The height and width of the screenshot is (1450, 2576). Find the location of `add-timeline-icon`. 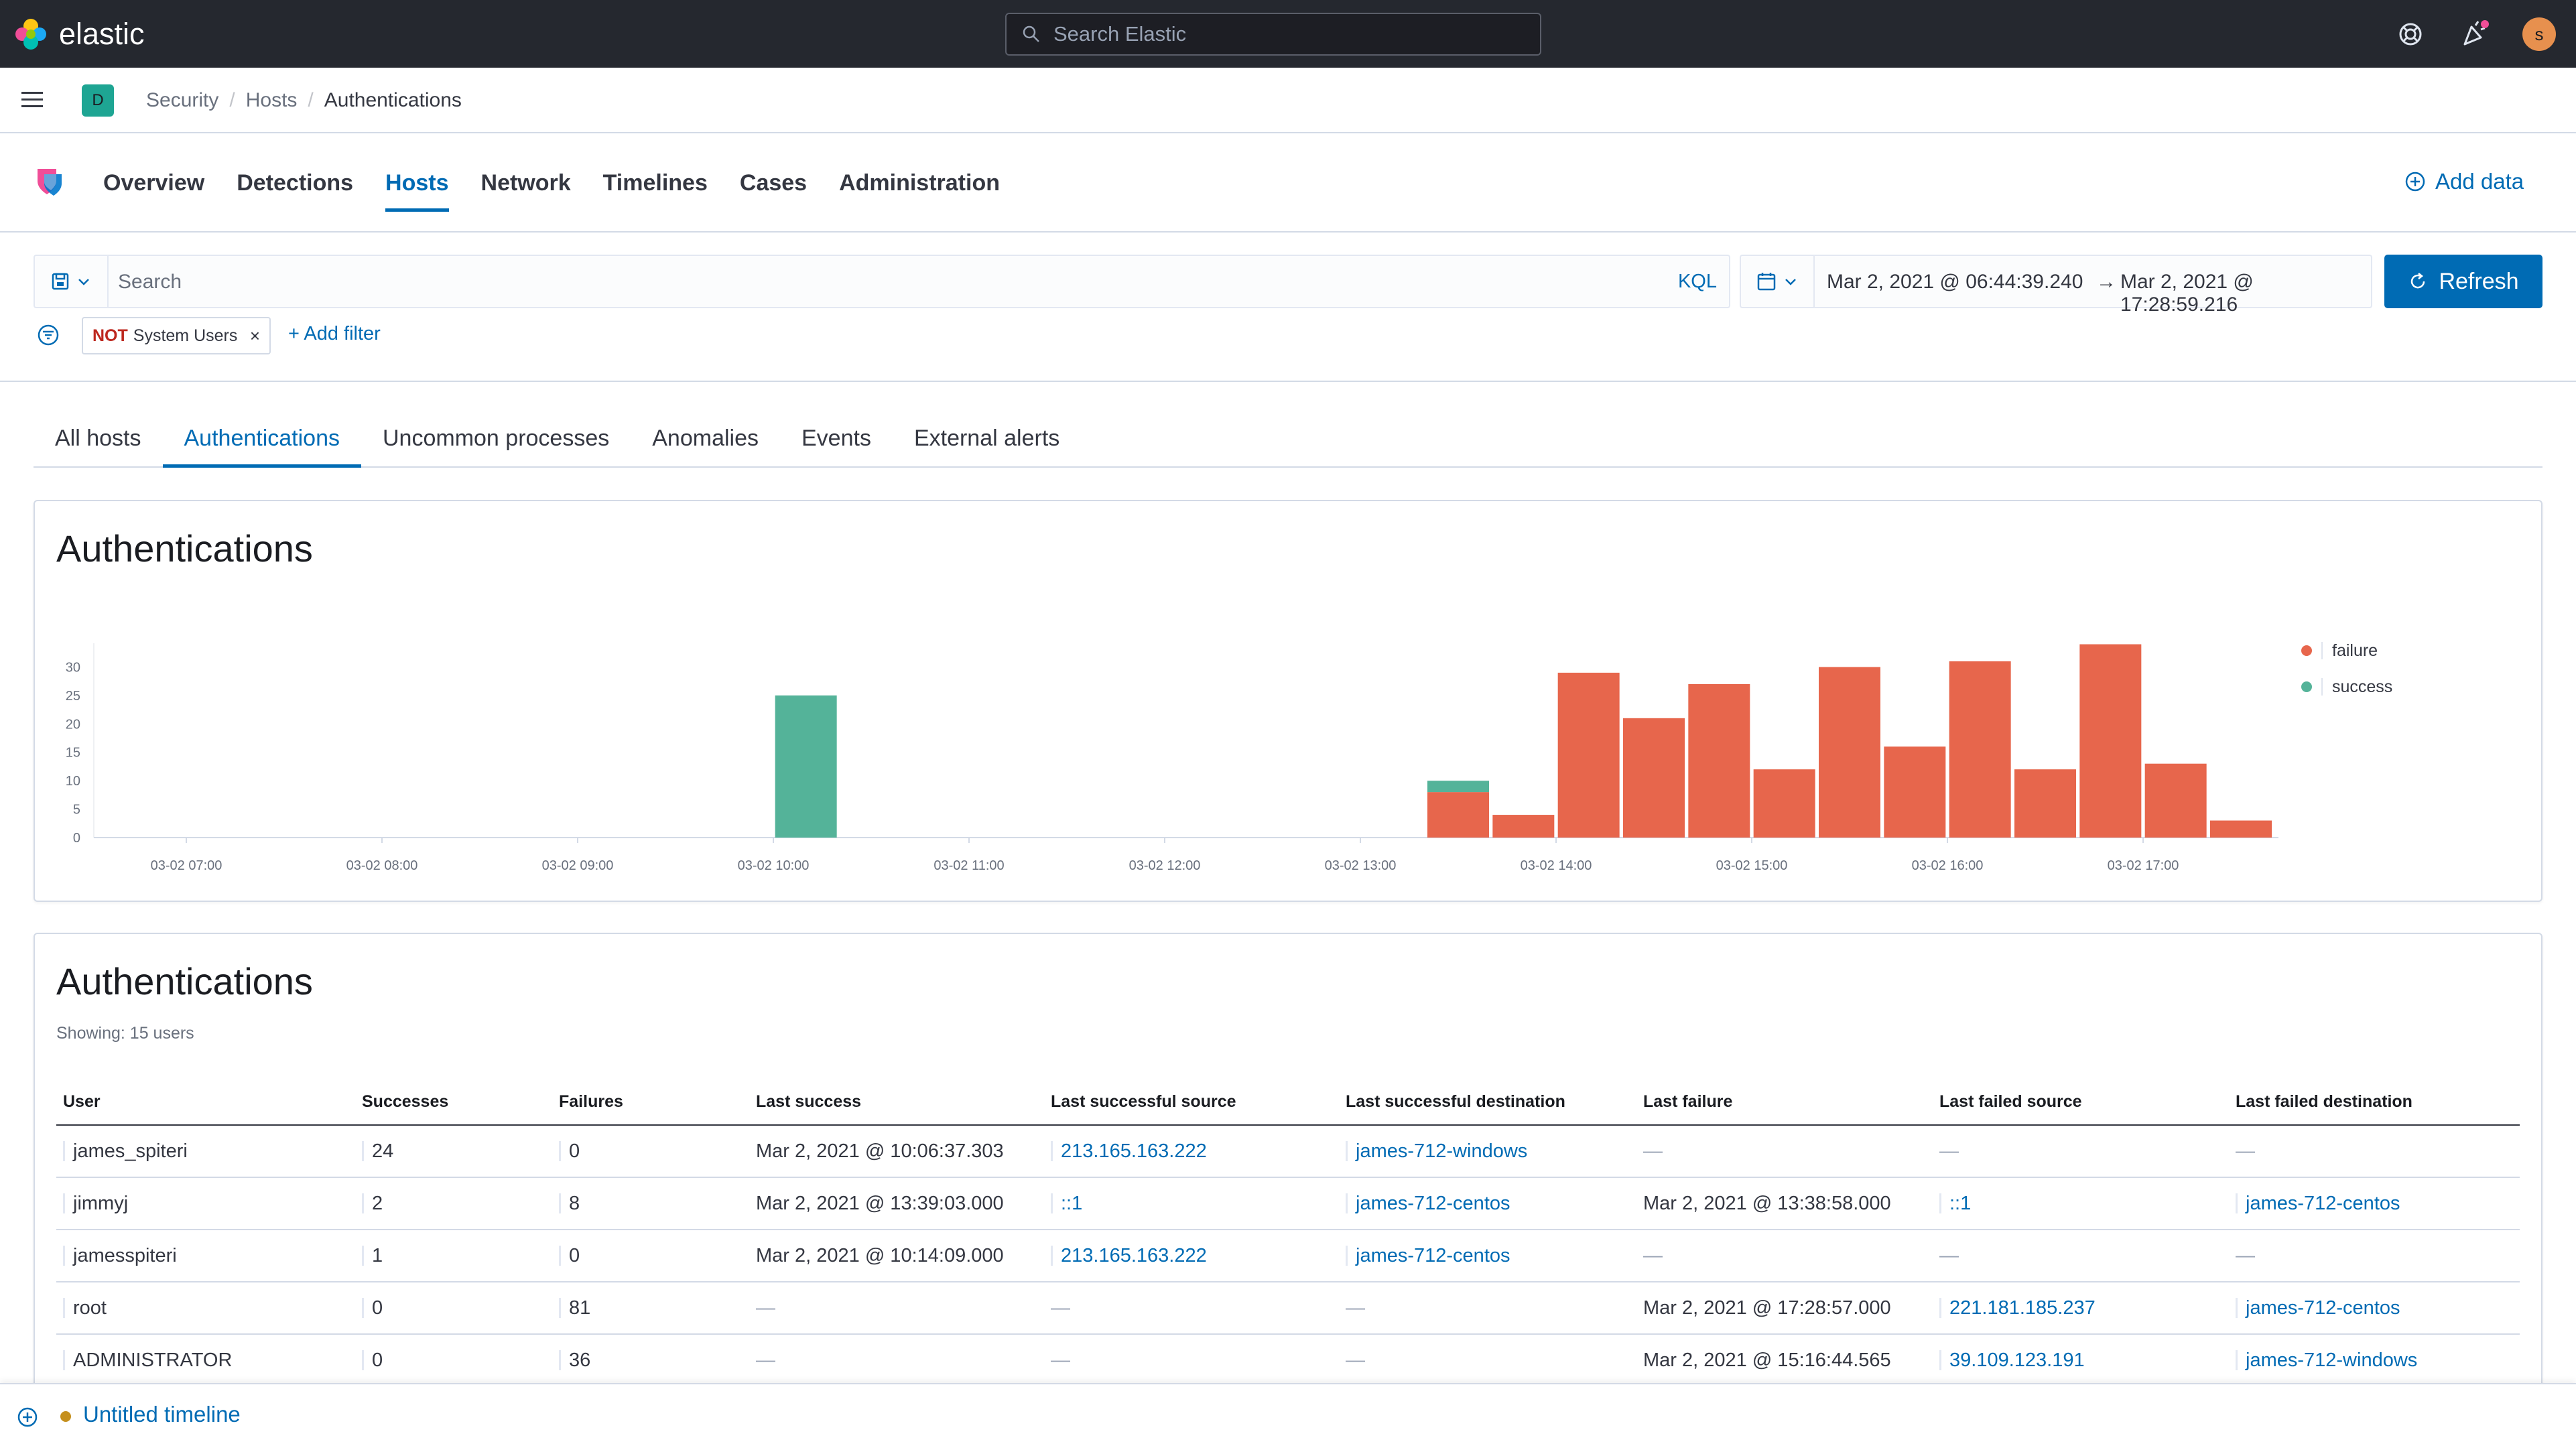

add-timeline-icon is located at coordinates (27, 1418).